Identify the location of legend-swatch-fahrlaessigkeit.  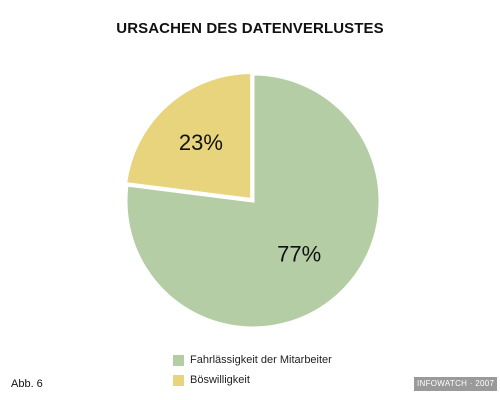
(178, 360).